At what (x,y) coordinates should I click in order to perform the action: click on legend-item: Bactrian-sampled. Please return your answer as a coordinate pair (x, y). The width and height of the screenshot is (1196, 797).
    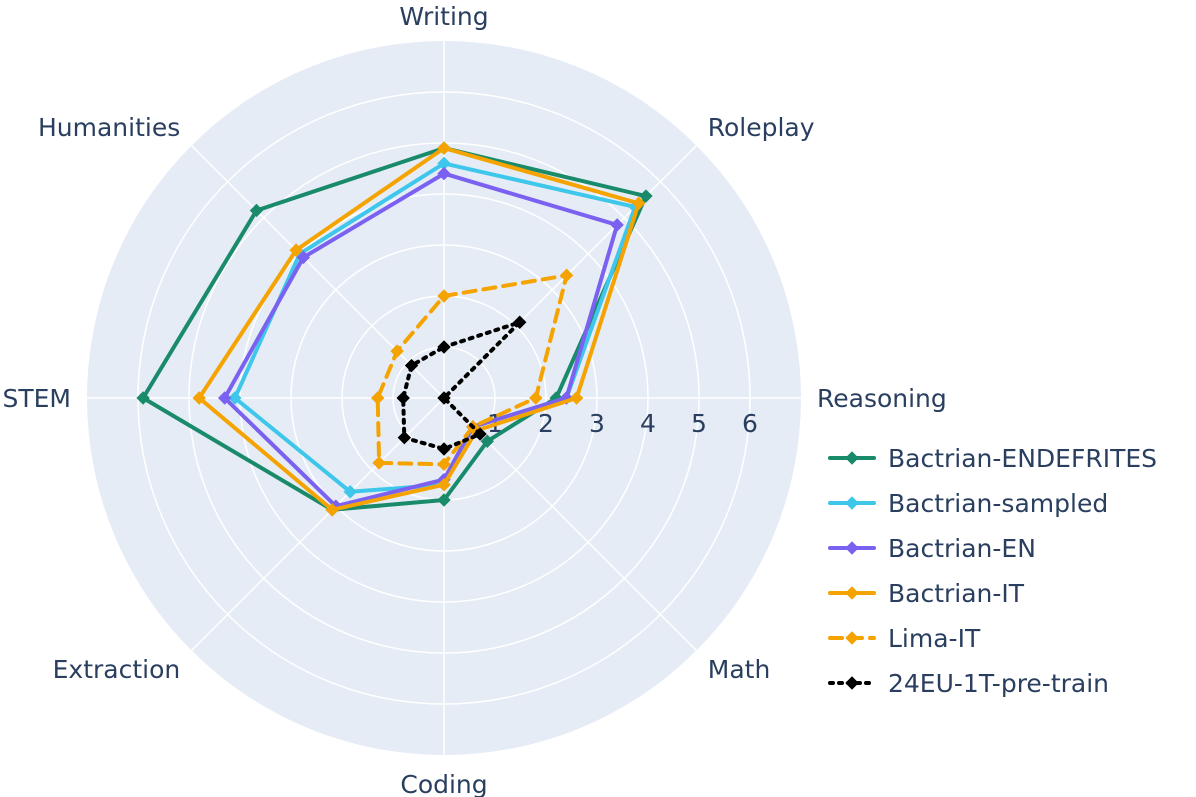
    Looking at the image, I should click on (968, 503).